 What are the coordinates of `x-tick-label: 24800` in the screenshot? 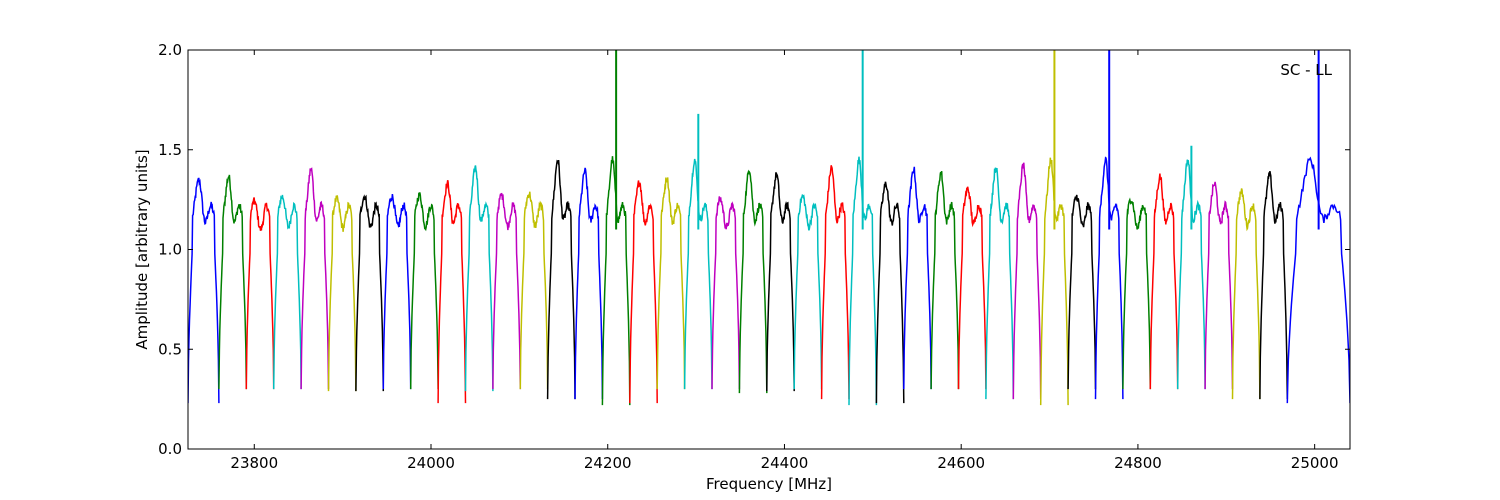 It's located at (1138, 463).